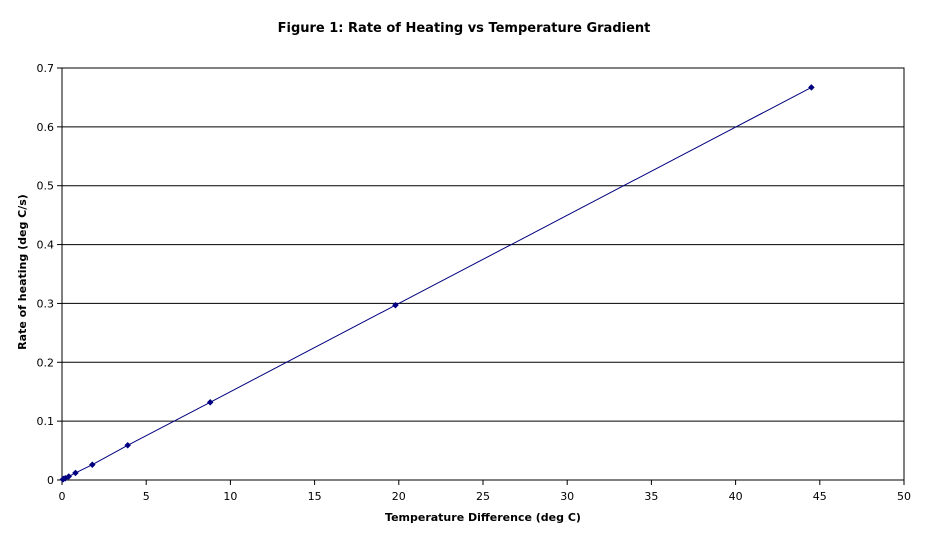  What do you see at coordinates (46, 362) in the screenshot?
I see `y-tick-label: 0.2` at bounding box center [46, 362].